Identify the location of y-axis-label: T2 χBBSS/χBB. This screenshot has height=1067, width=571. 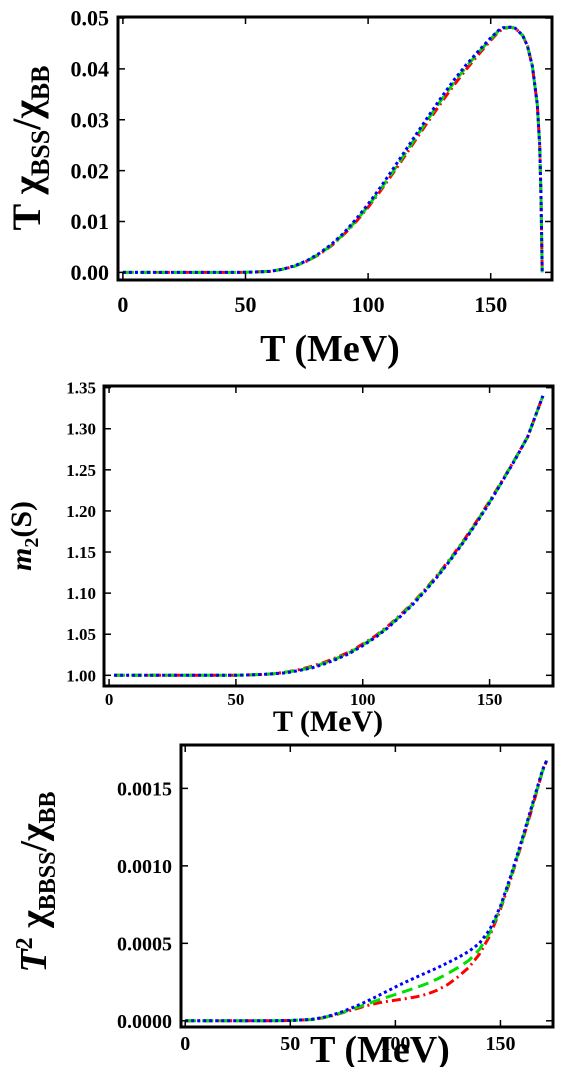
(36, 881).